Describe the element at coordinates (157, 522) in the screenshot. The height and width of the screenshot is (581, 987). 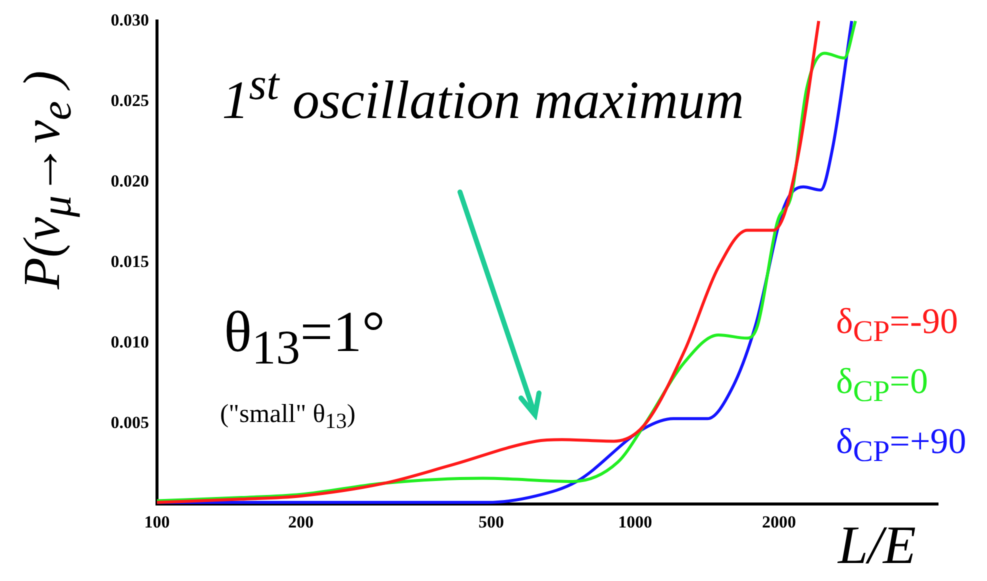
I see `x-tick-label: 100` at that location.